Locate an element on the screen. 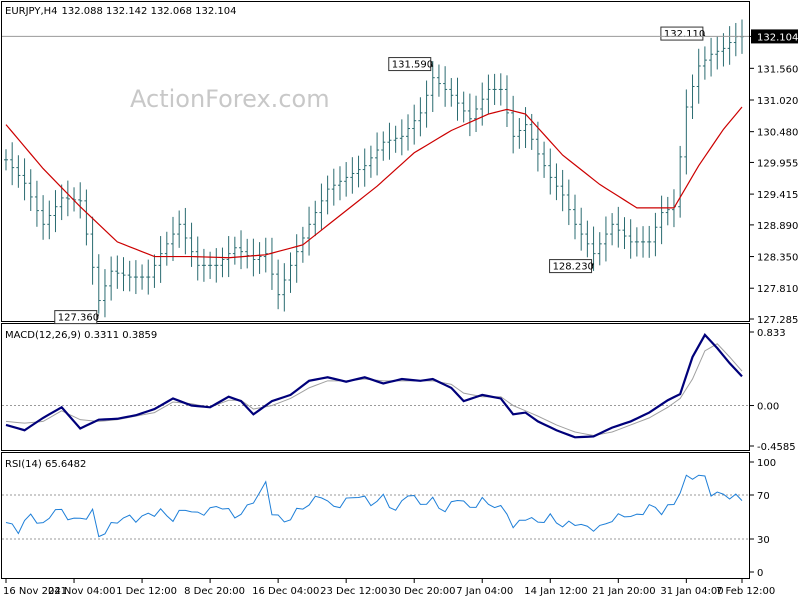 Image resolution: width=800 pixels, height=604 pixels. macd-y-axis: 0.833 0.00 -0.4585 is located at coordinates (772, 390).